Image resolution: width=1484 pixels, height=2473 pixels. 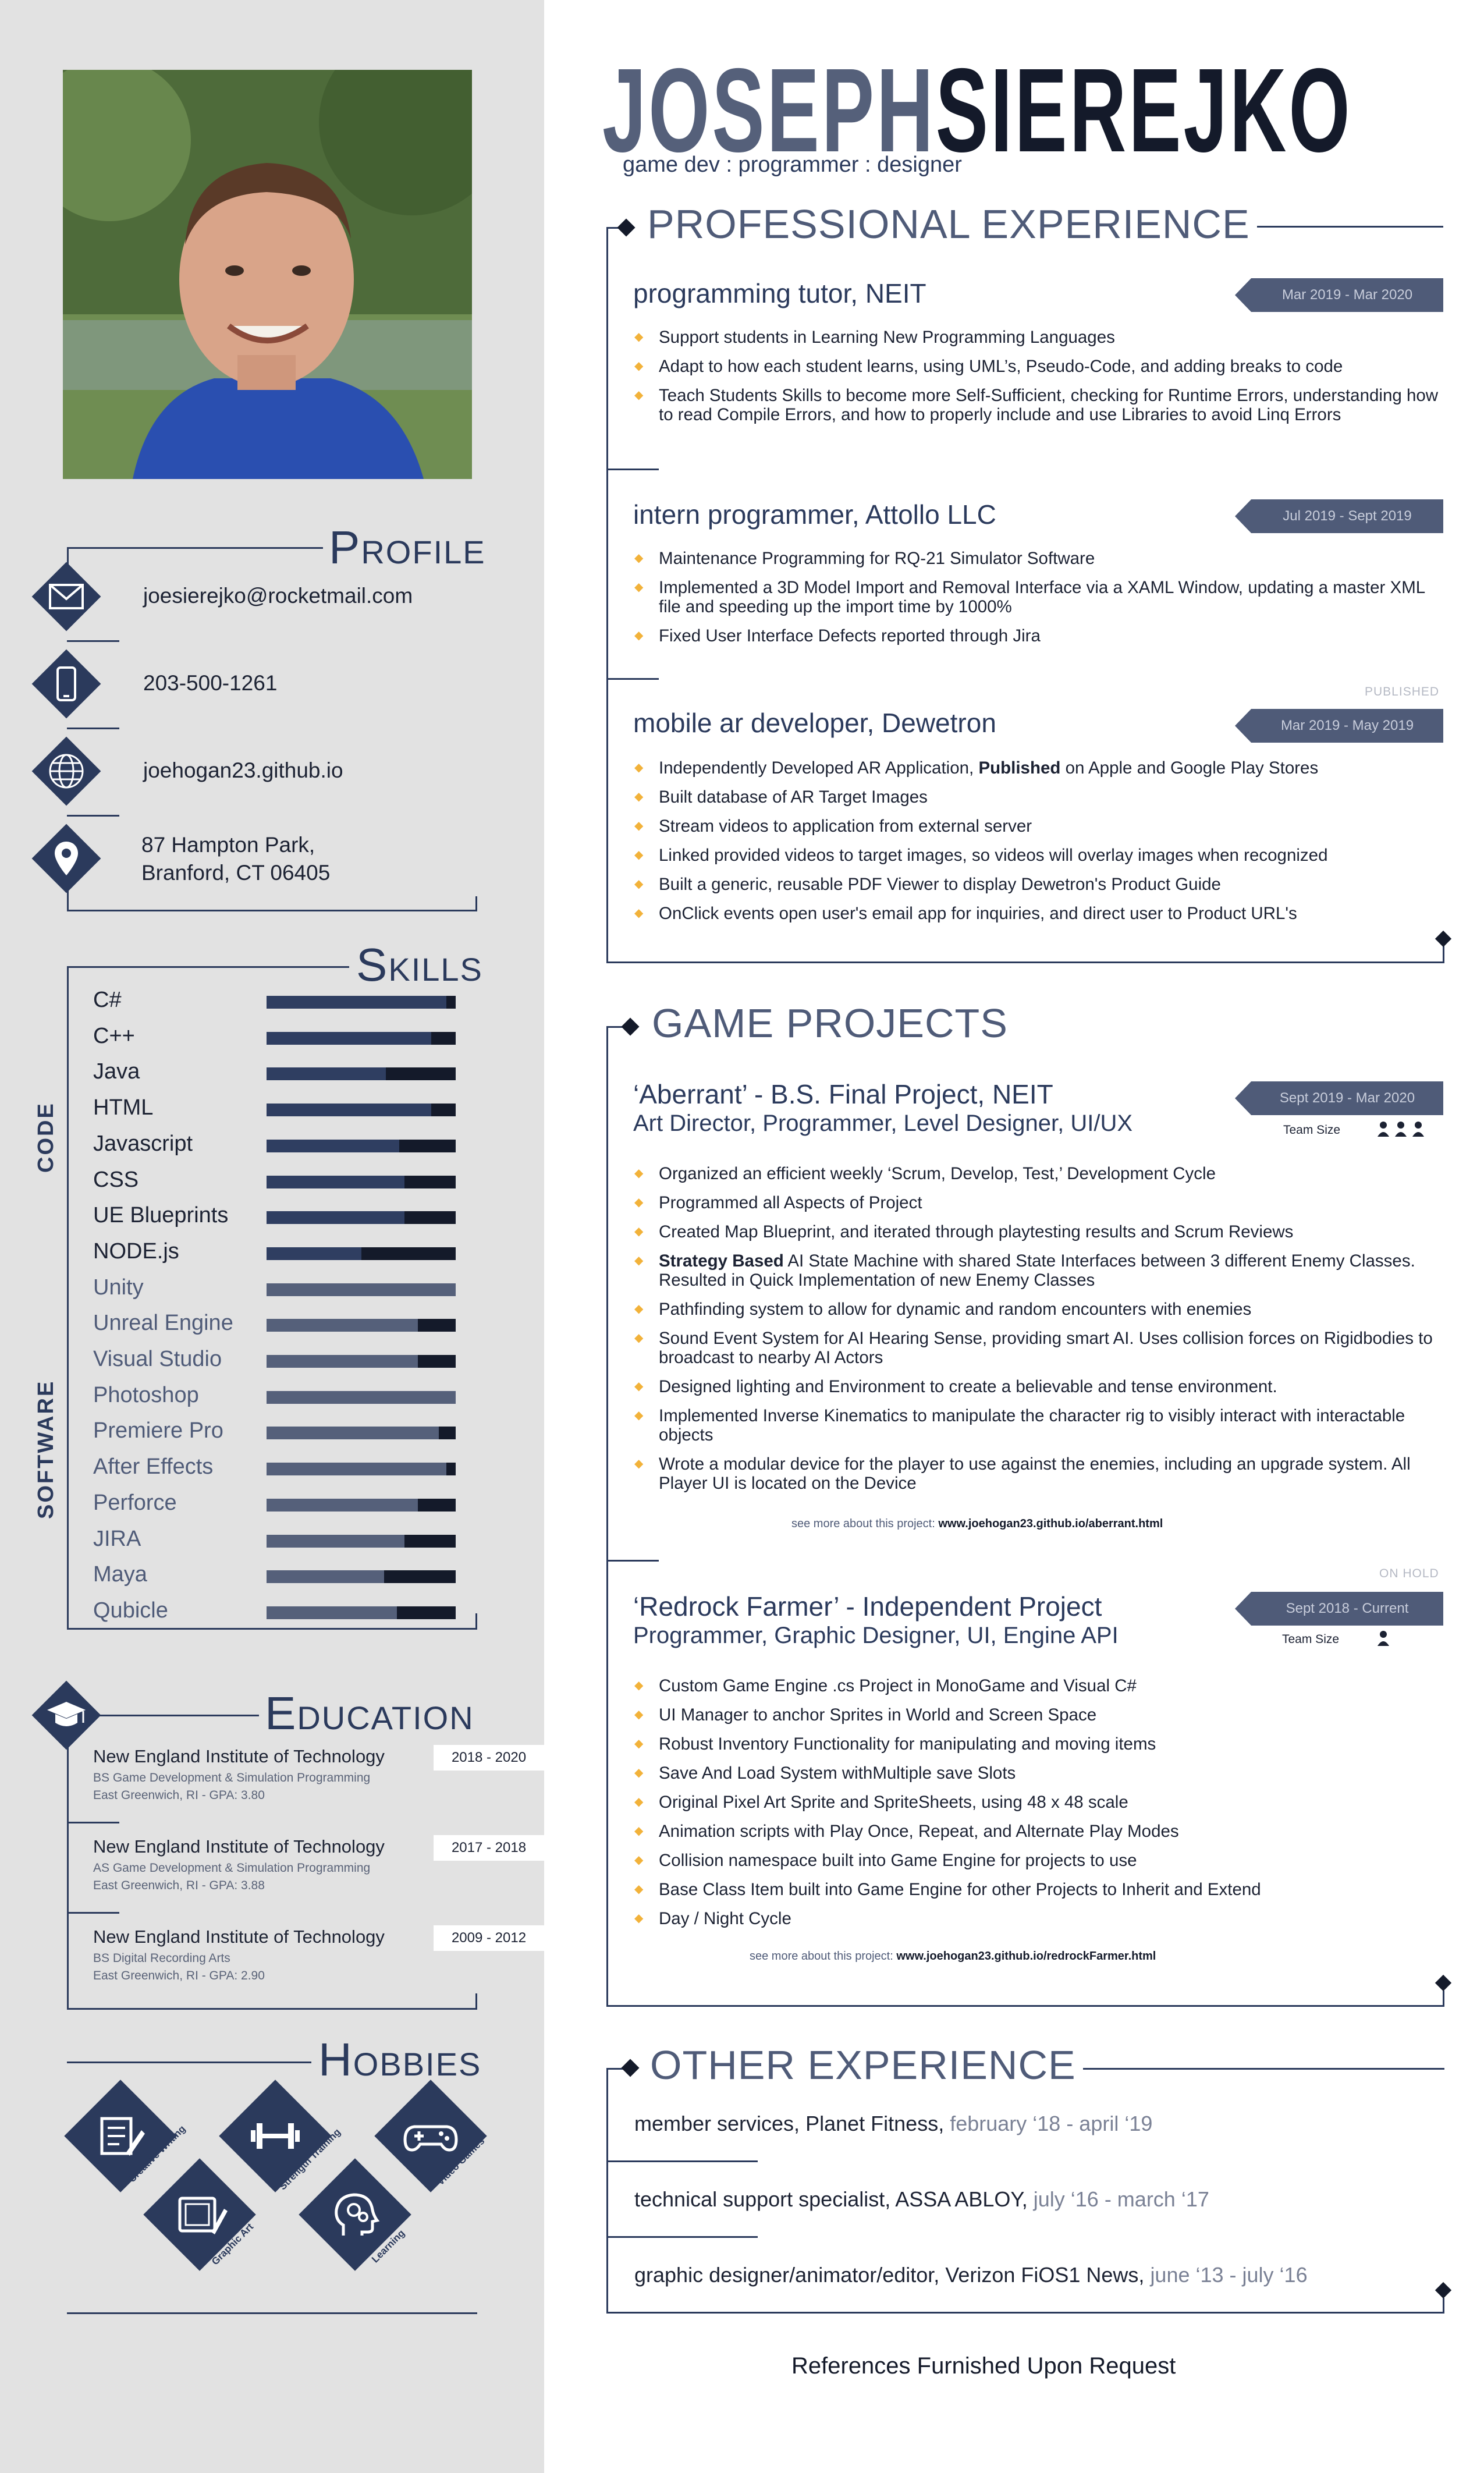 I want to click on hobby-creative-writing: Creative Writing, so click(x=125, y=2136).